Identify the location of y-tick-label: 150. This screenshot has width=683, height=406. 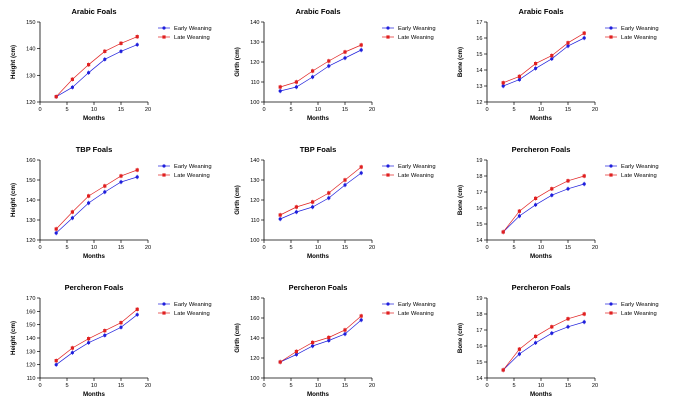
(30, 326).